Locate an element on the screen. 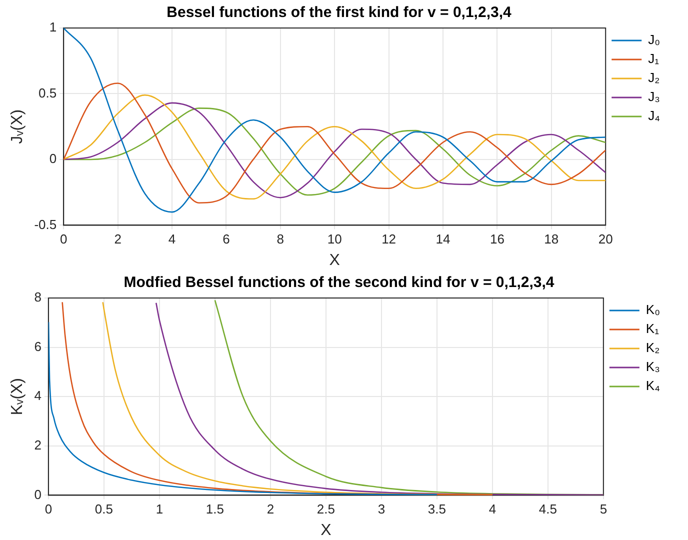  y-axis-title: Jᵥ(X) is located at coordinates (17, 126).